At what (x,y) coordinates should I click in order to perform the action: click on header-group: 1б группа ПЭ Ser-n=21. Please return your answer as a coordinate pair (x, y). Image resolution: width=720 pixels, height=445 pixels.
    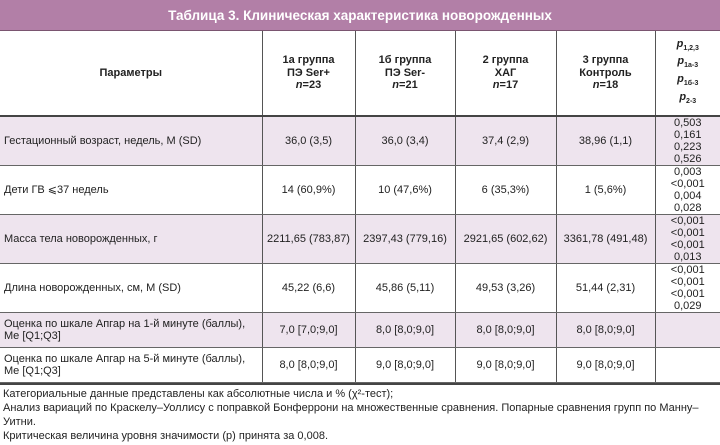
    Looking at the image, I should click on (405, 74).